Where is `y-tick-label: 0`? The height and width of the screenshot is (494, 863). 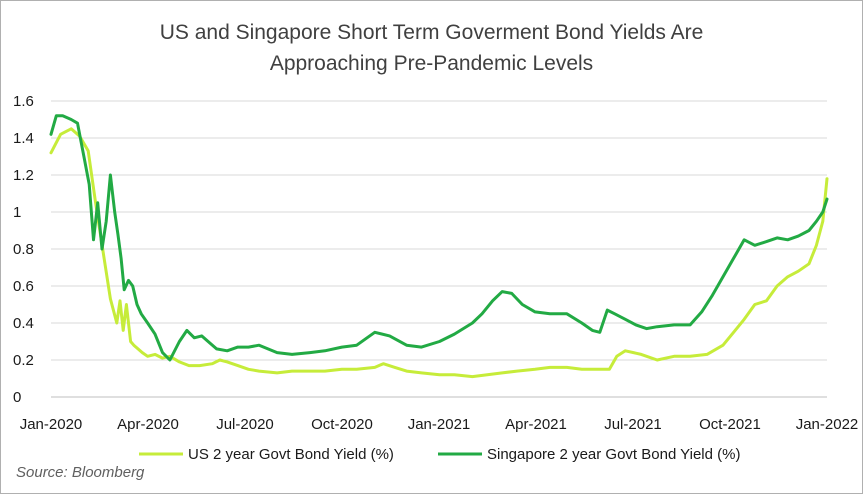
y-tick-label: 0 is located at coordinates (17, 397).